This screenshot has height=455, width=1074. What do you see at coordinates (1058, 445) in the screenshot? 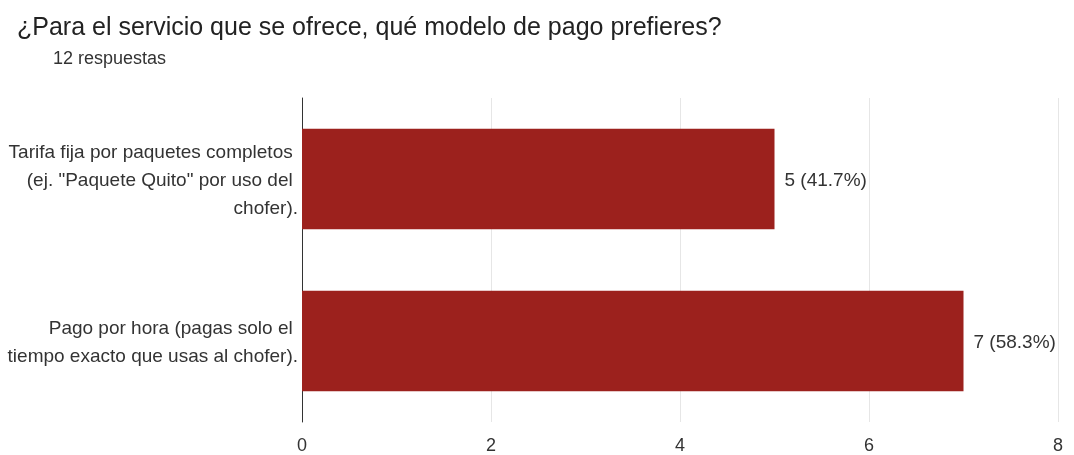
I see `x-tick-label: 8` at bounding box center [1058, 445].